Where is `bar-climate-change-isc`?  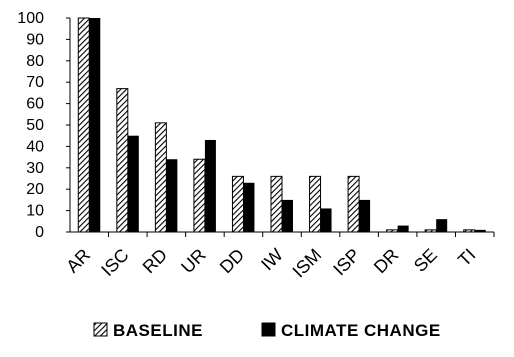
bar-climate-change-isc is located at coordinates (133, 183).